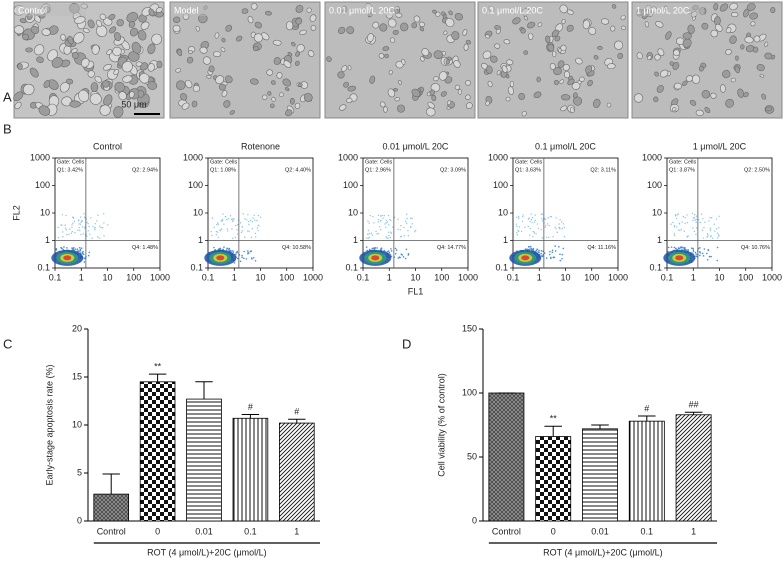 This screenshot has height=562, width=784. Describe the element at coordinates (441, 425) in the screenshot. I see `y-axis-label: Cell viability (% of control)` at that location.